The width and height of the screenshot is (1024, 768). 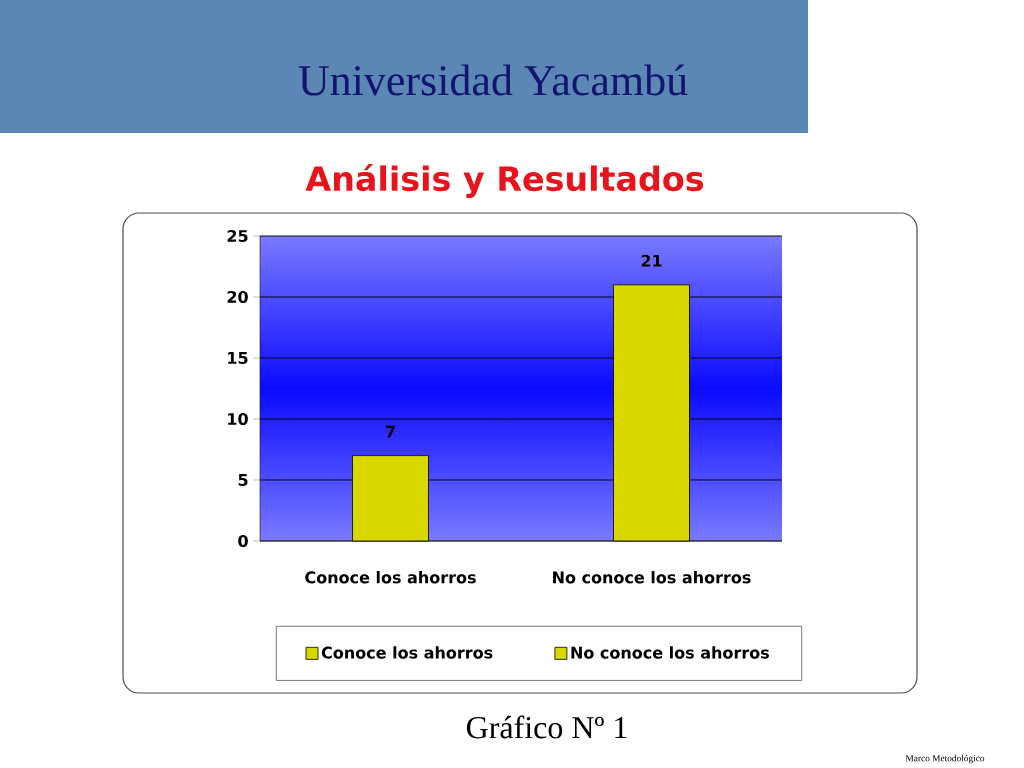 I want to click on y-tick-label: 25, so click(x=237, y=236).